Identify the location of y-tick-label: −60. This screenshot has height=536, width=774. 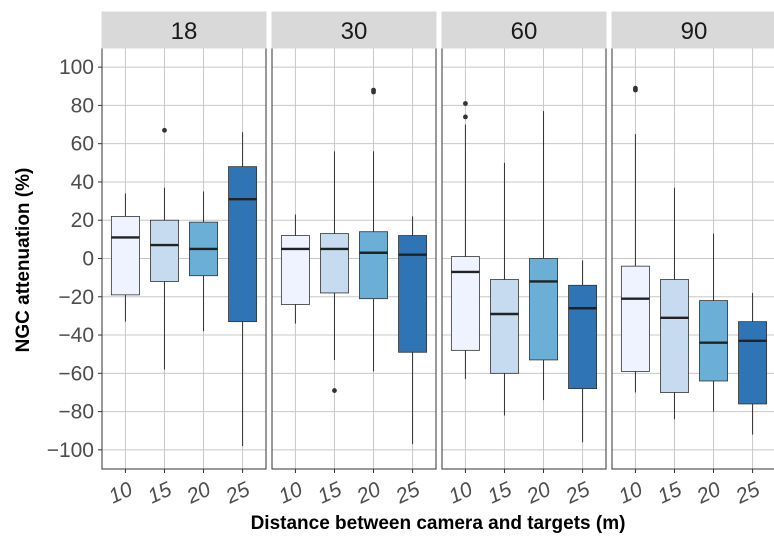
(76, 373).